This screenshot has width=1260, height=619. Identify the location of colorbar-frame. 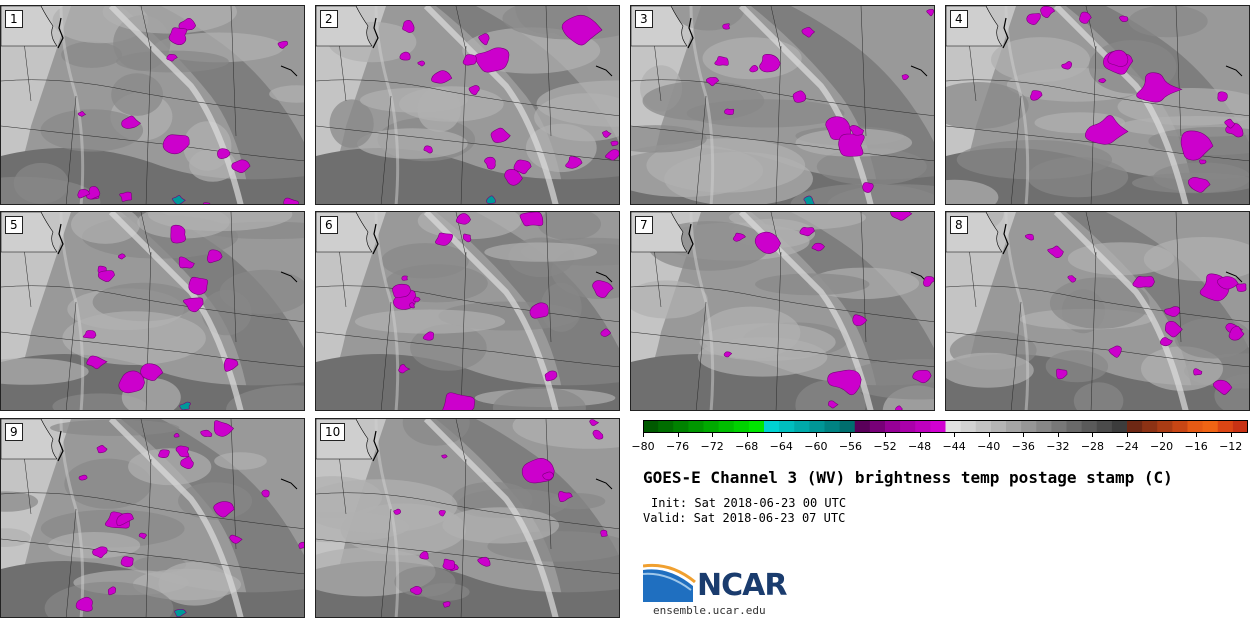
(945, 426).